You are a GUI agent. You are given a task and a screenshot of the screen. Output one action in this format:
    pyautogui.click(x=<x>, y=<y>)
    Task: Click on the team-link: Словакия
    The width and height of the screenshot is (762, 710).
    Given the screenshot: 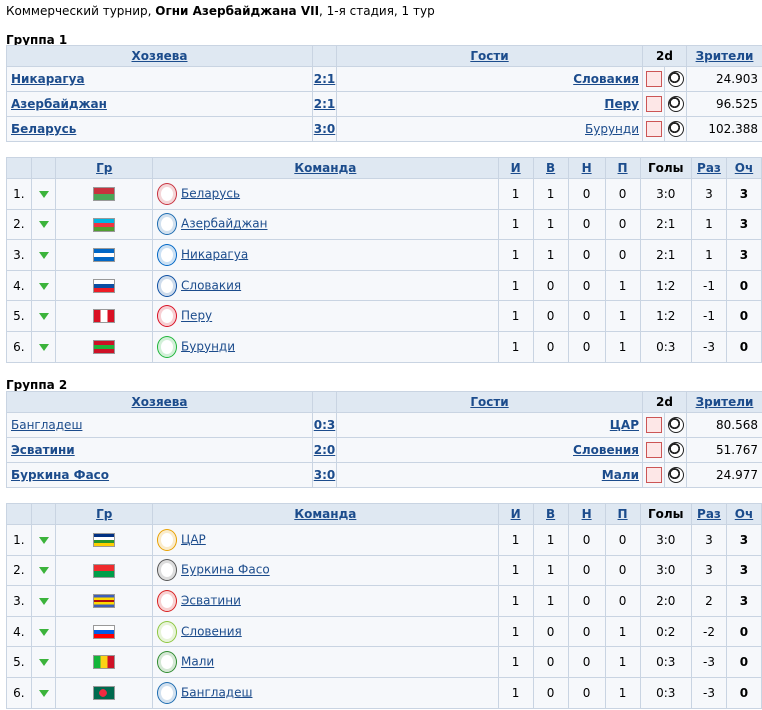 What is the action you would take?
    pyautogui.click(x=211, y=285)
    